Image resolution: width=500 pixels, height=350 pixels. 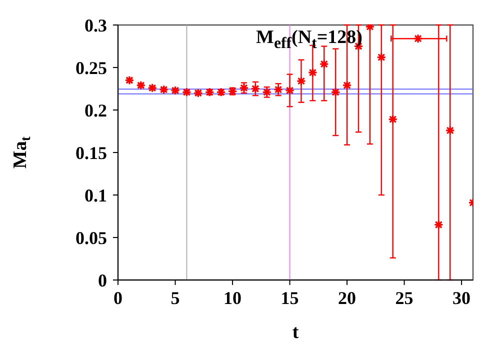 I want to click on y-tick-label: 0.15, so click(x=91, y=152).